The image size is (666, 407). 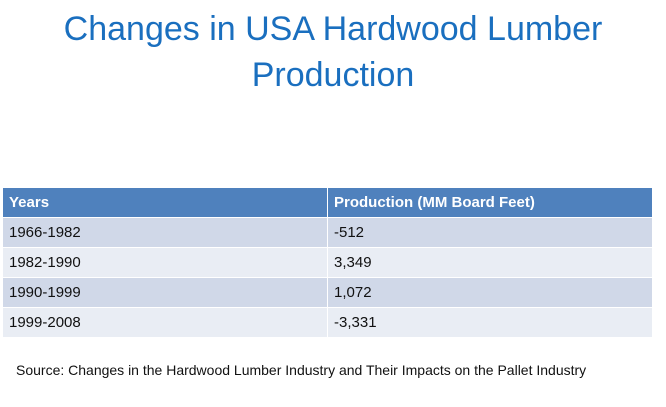 What do you see at coordinates (165, 322) in the screenshot?
I see `cell-years: 1999-2008` at bounding box center [165, 322].